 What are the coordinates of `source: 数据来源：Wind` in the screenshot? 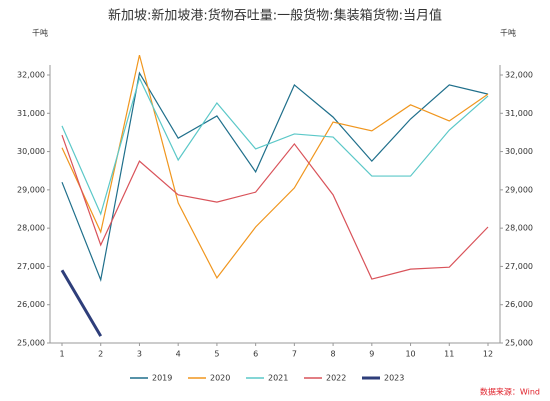 It's located at (510, 392).